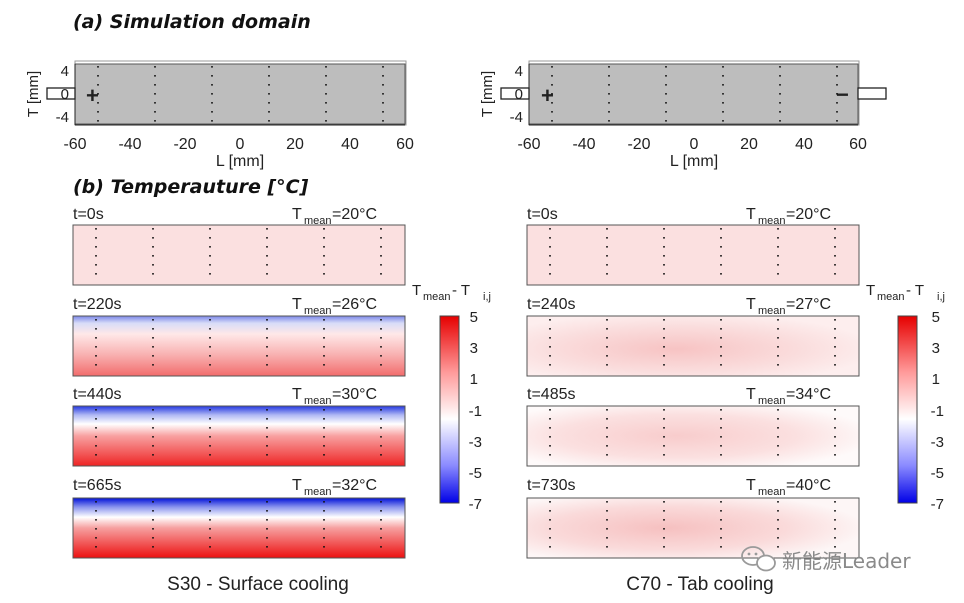  I want to click on panel-tmean-value: =40°C, so click(808, 485).